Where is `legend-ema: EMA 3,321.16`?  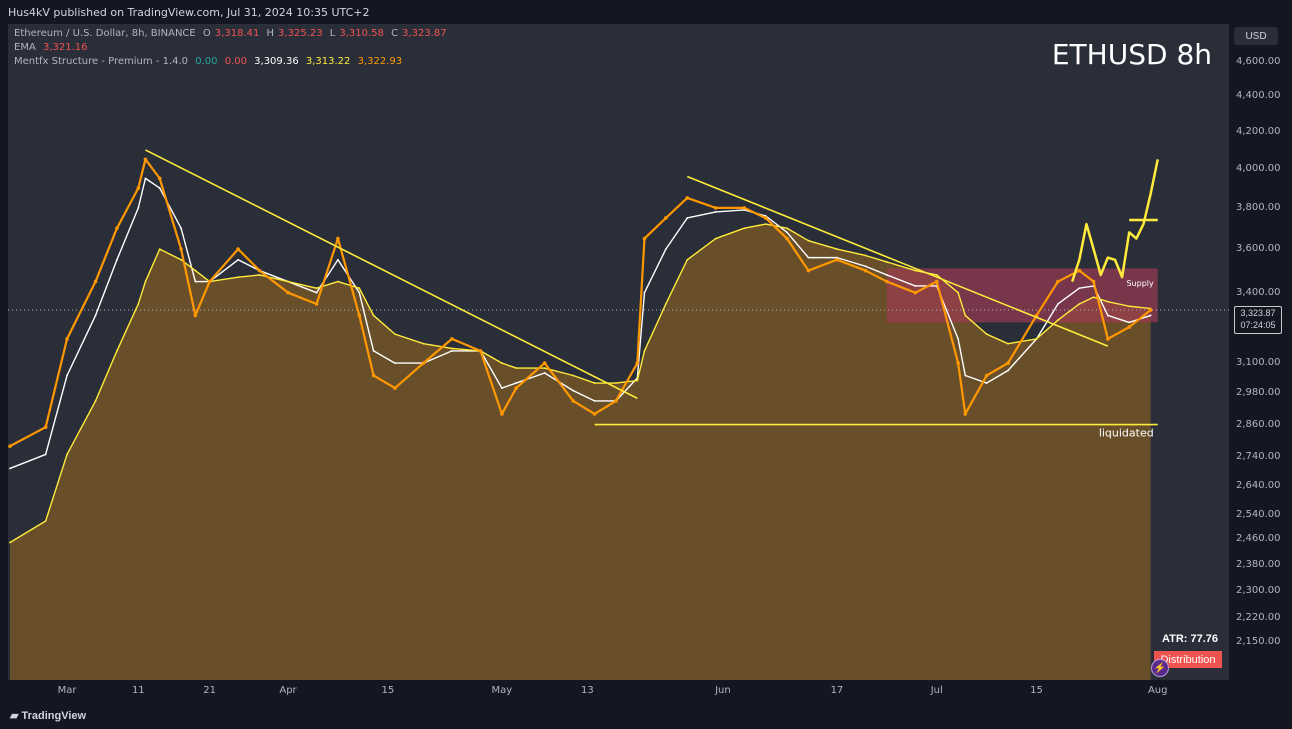 legend-ema: EMA 3,321.16 is located at coordinates (53, 47).